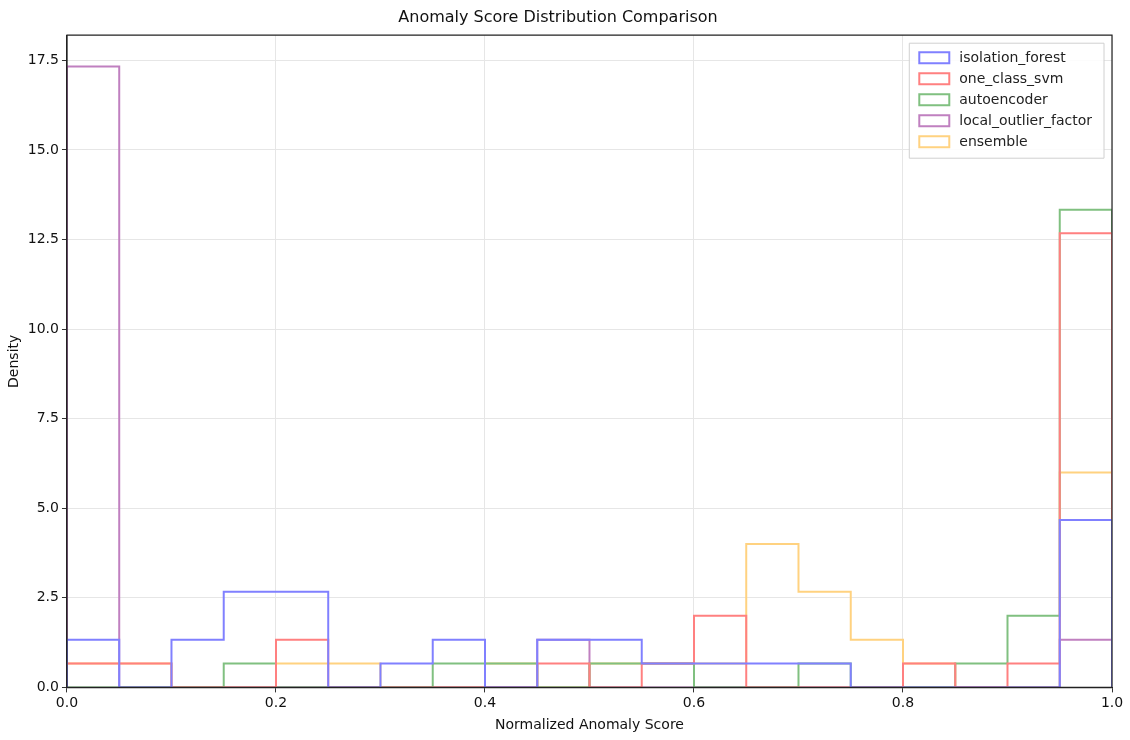 The width and height of the screenshot is (1130, 740). Describe the element at coordinates (485, 702) in the screenshot. I see `x-tick-label: 0.4` at that location.